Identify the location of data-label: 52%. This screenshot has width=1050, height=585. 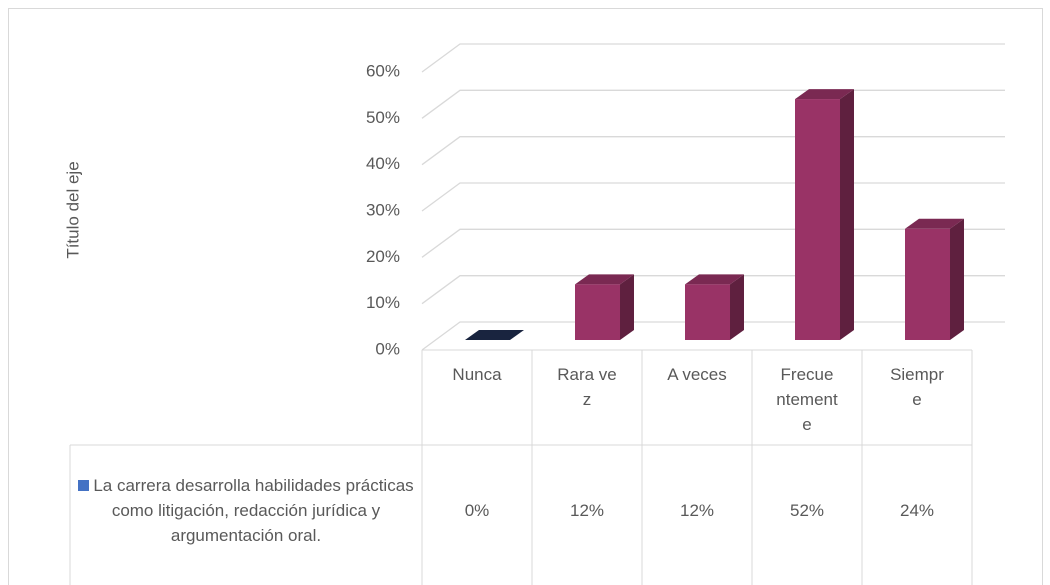
(807, 510).